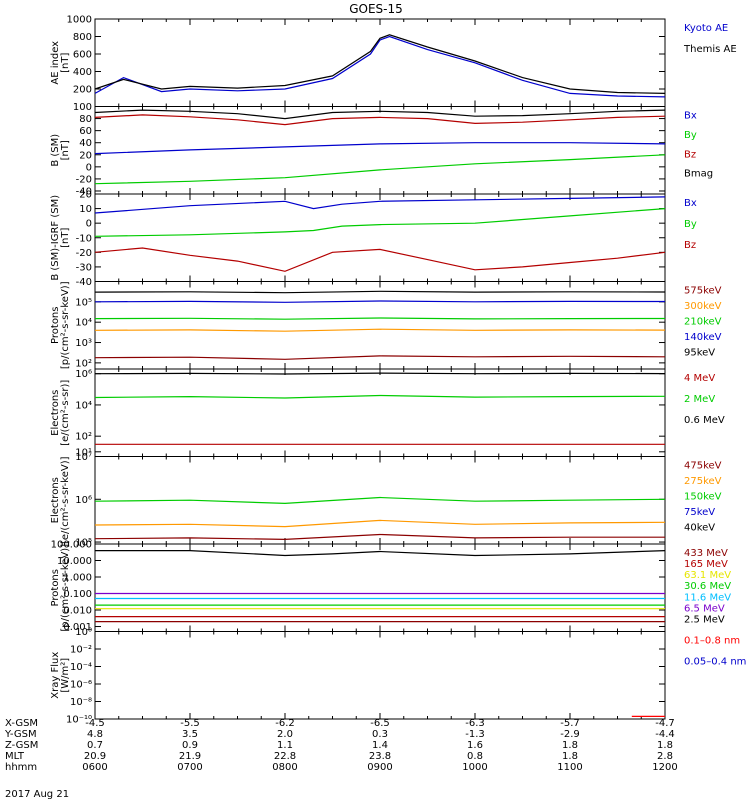 This screenshot has width=750, height=800. Describe the element at coordinates (65, 413) in the screenshot. I see `y-axis-label: [e/(cm²-s-sr)]` at that location.